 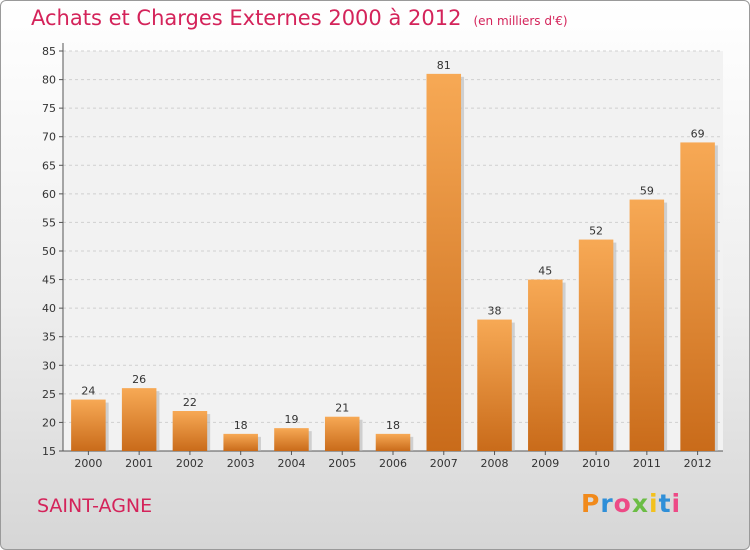 I want to click on data-label: 45, so click(x=545, y=271).